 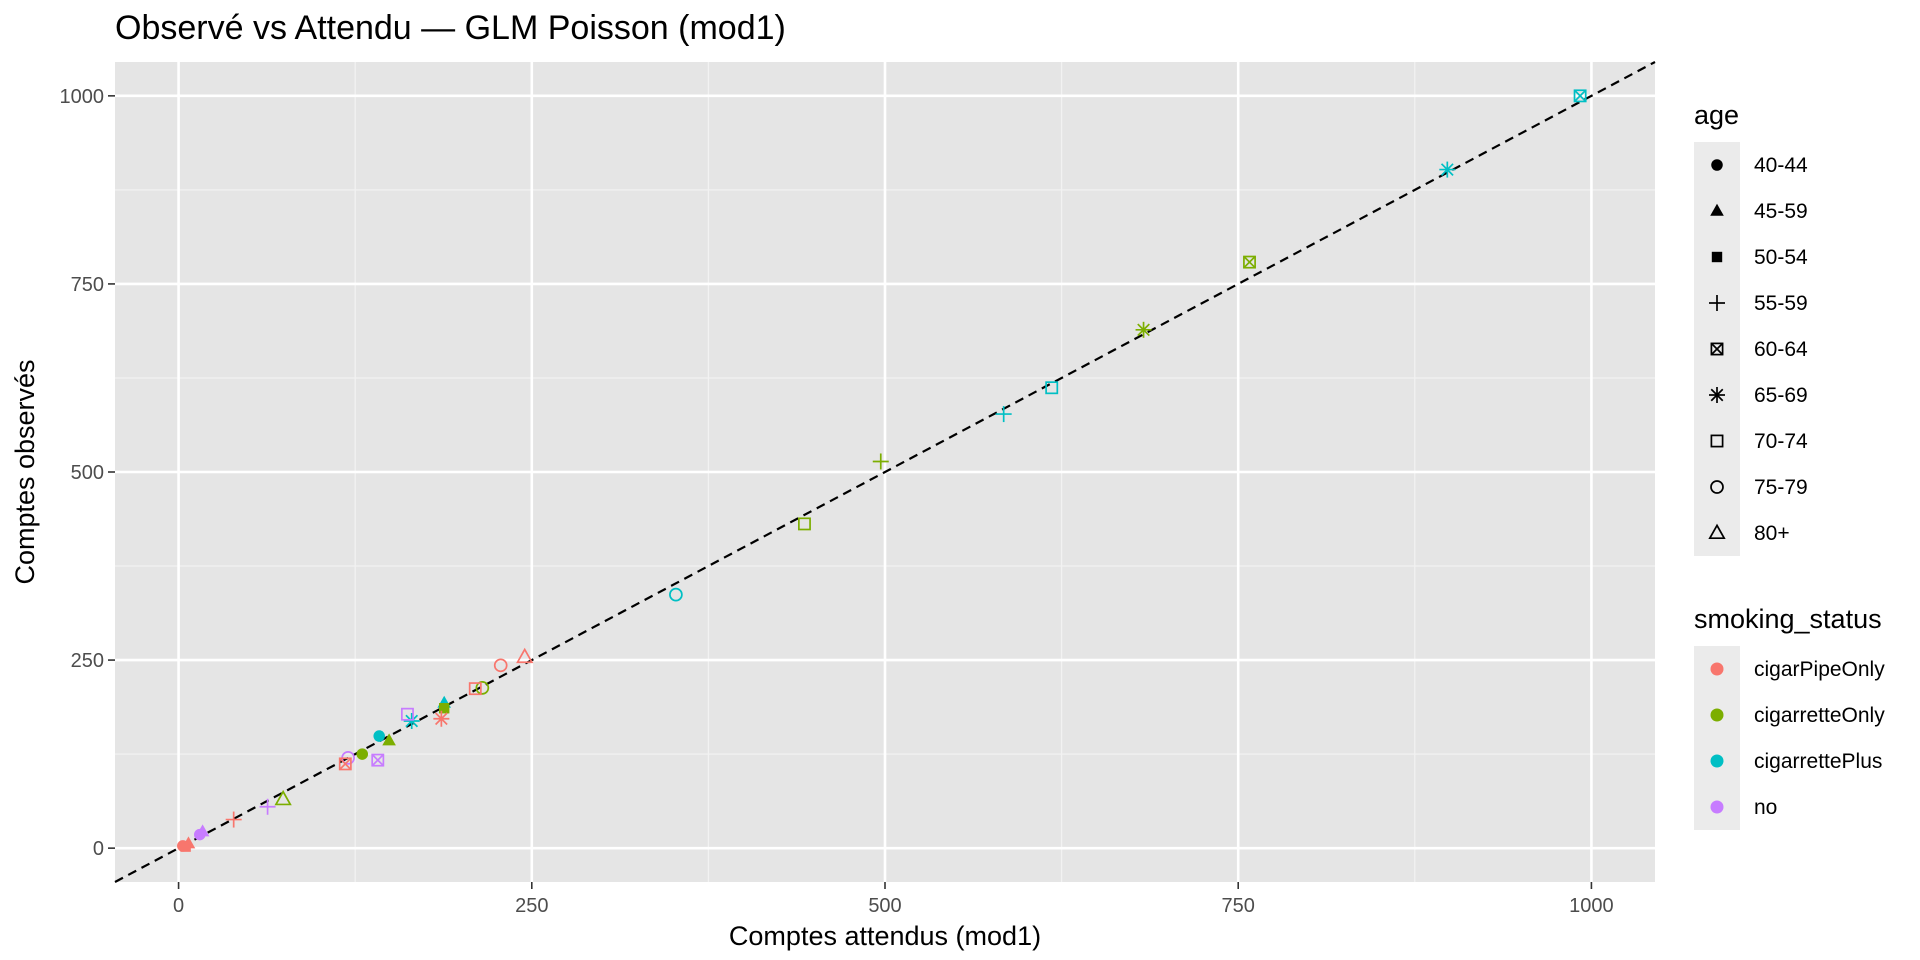 I want to click on x-tick-label: 1000, so click(x=1591, y=906).